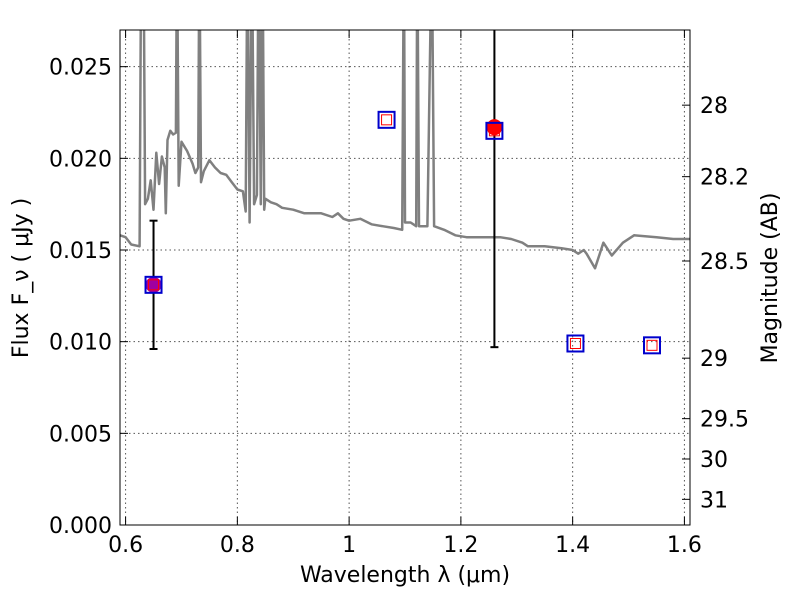 This screenshot has width=800, height=600. Describe the element at coordinates (237, 545) in the screenshot. I see `x-tick-label: 0.8` at that location.